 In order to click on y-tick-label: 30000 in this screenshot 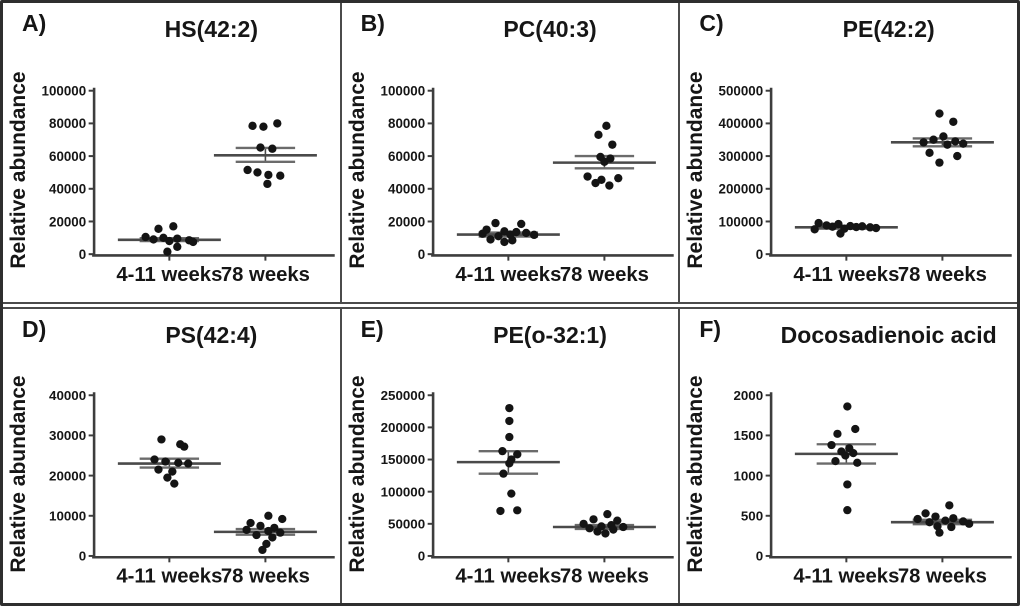, I will do `click(67, 435)`.